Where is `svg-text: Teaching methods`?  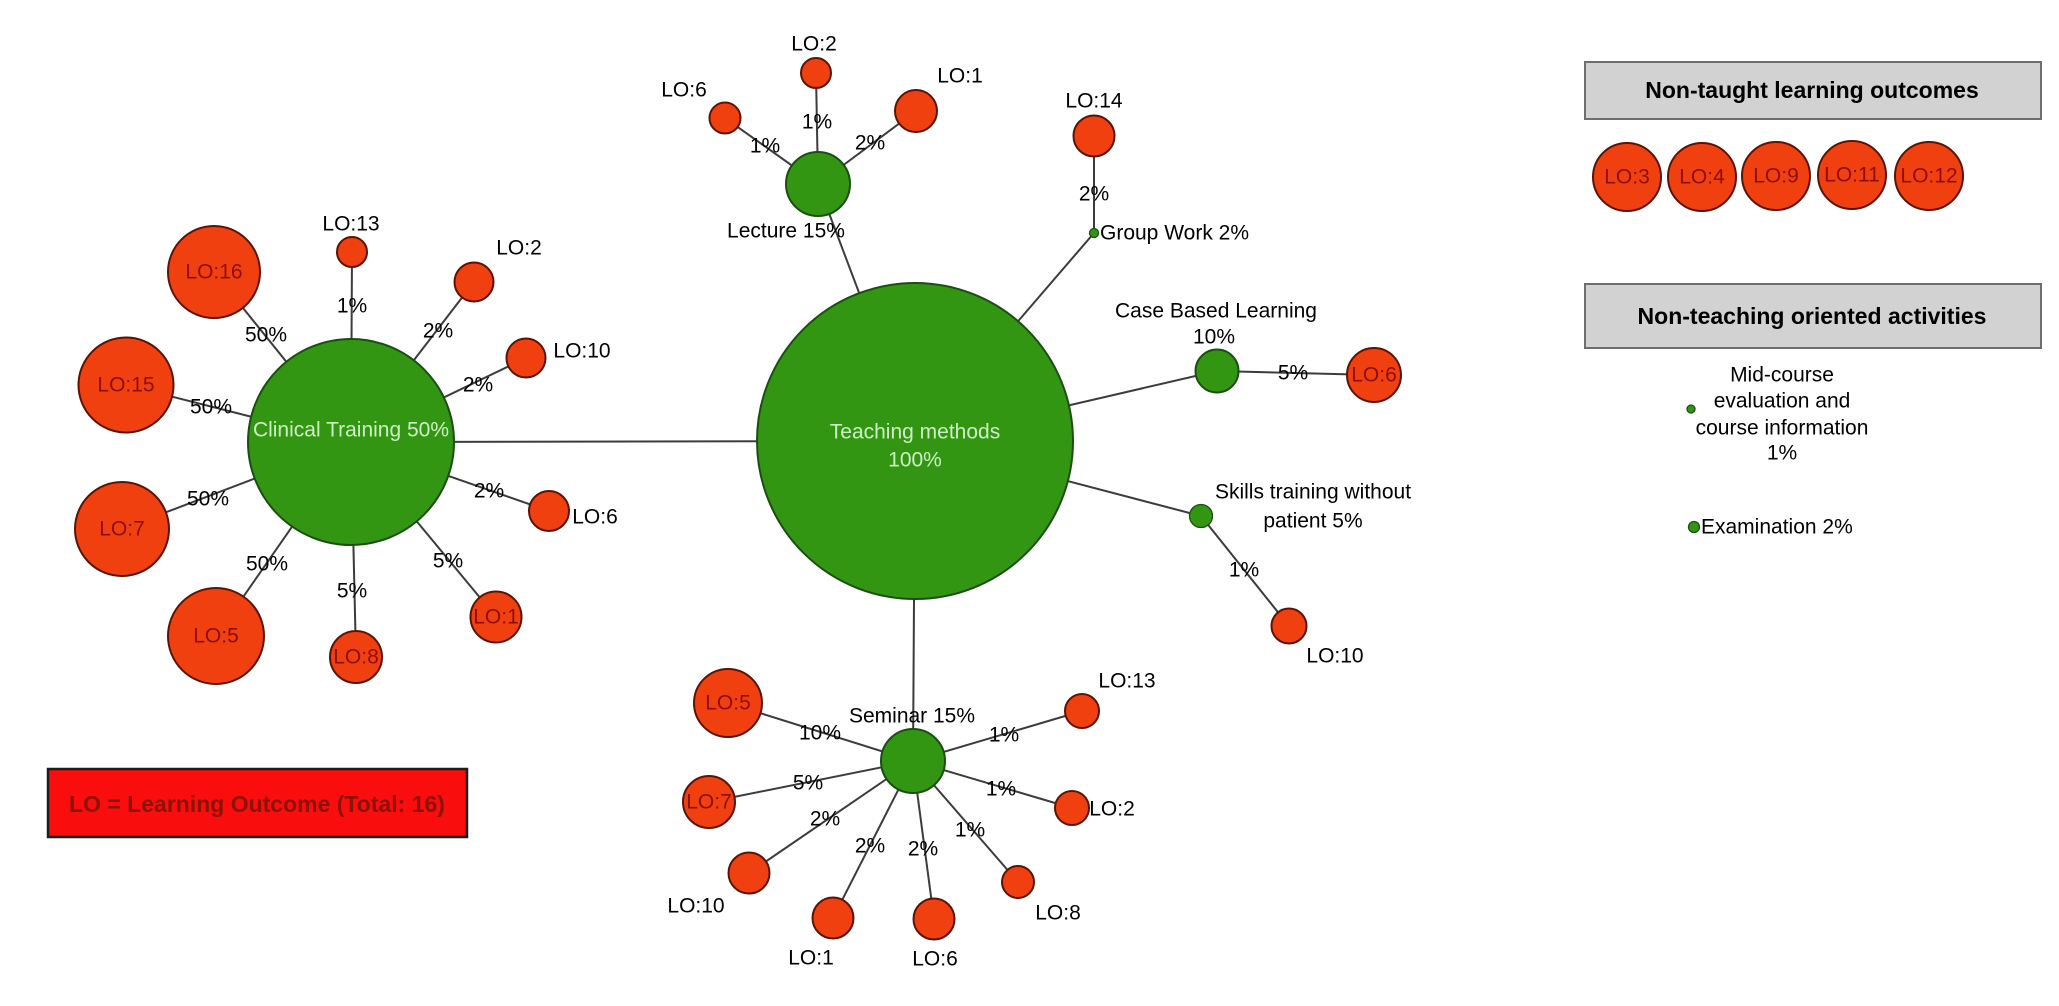
svg-text: Teaching methods is located at coordinates (915, 432).